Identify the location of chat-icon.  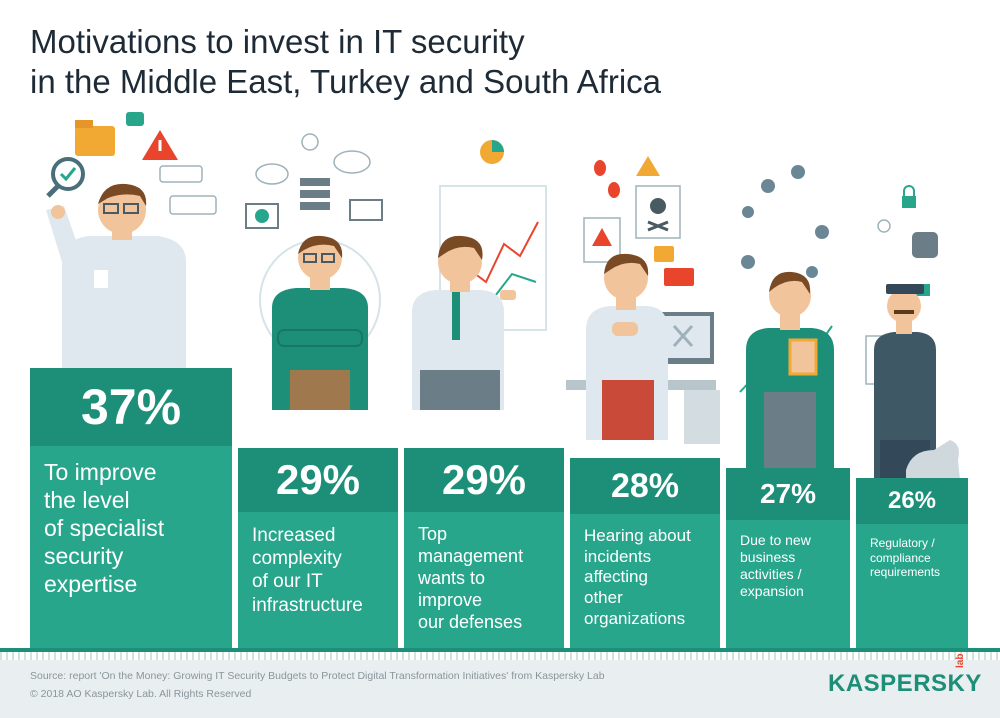
(171, 163).